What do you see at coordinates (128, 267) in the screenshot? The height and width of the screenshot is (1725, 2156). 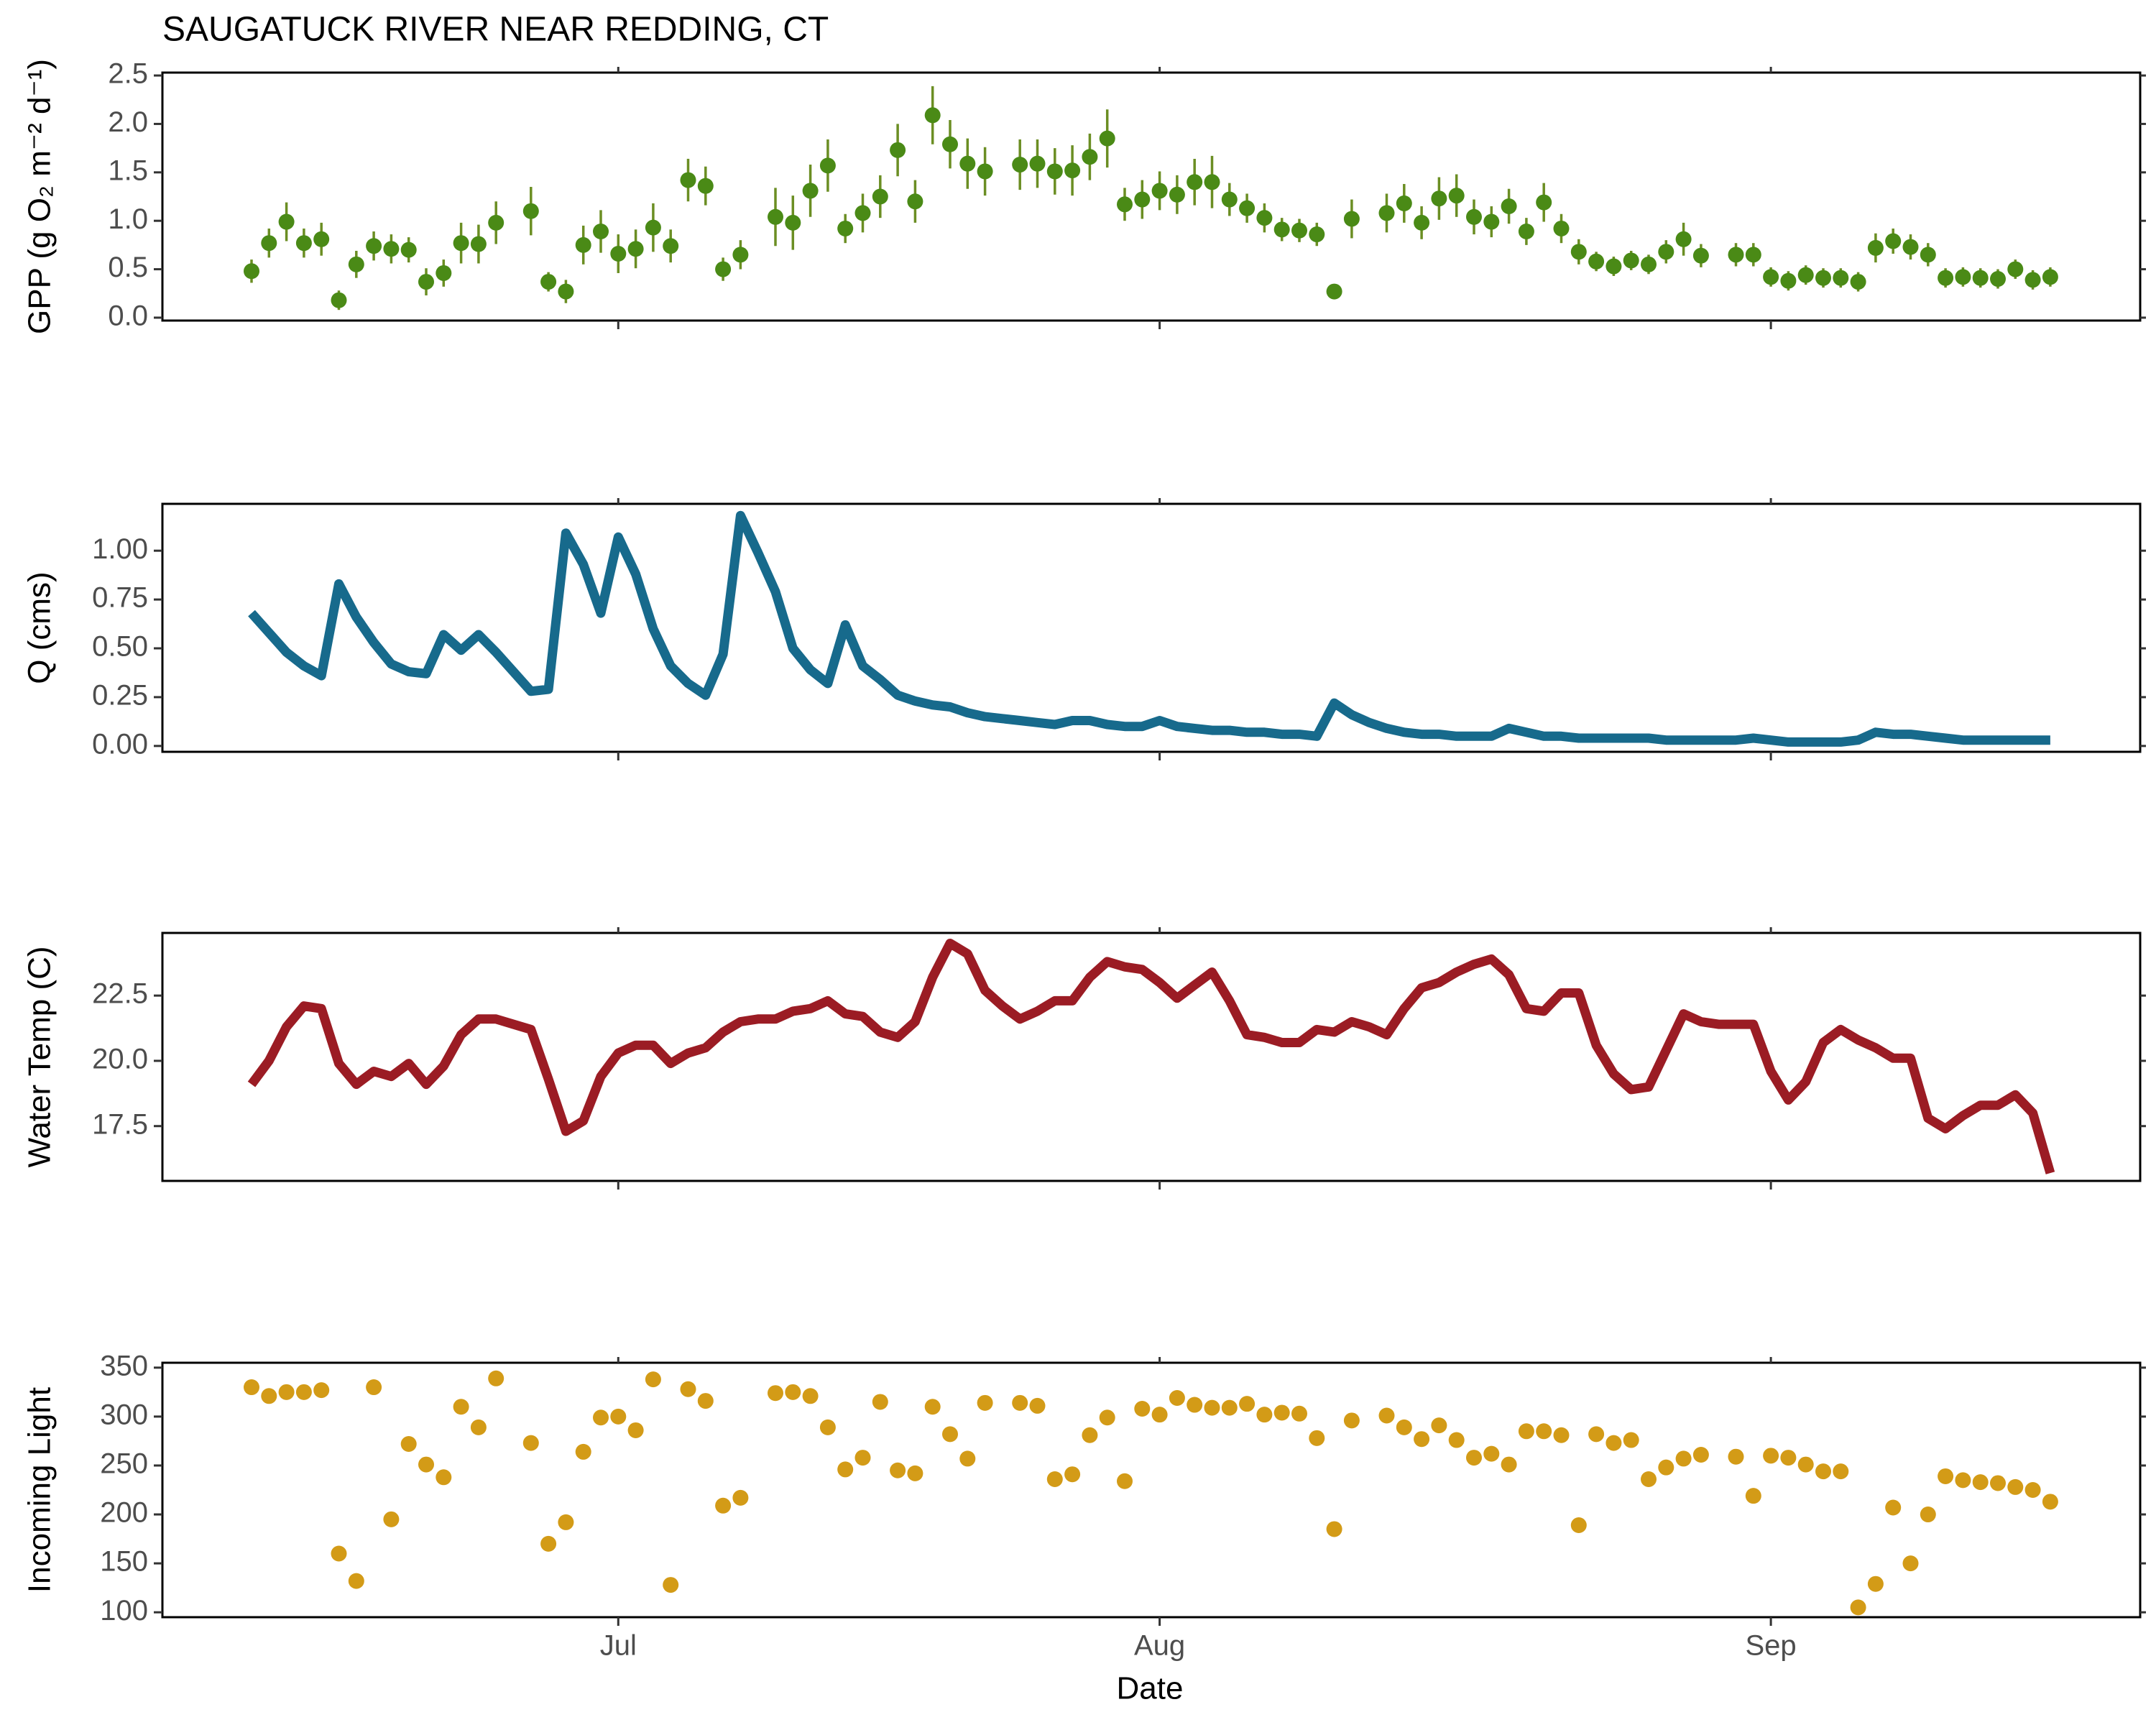 I see `y-tick-label: 0.5` at bounding box center [128, 267].